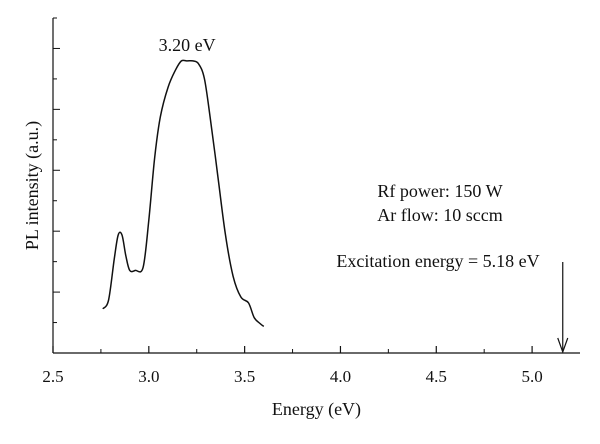 Image resolution: width=600 pixels, height=444 pixels. I want to click on x-tick-label: 3.5, so click(244, 376).